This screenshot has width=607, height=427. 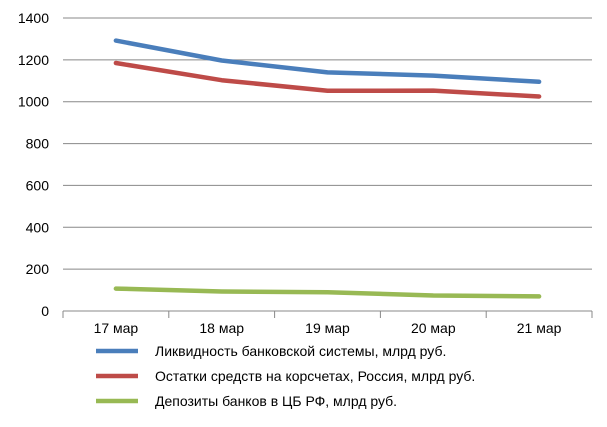 What do you see at coordinates (116, 328) in the screenshot?
I see `x-tick-label: 17 мар` at bounding box center [116, 328].